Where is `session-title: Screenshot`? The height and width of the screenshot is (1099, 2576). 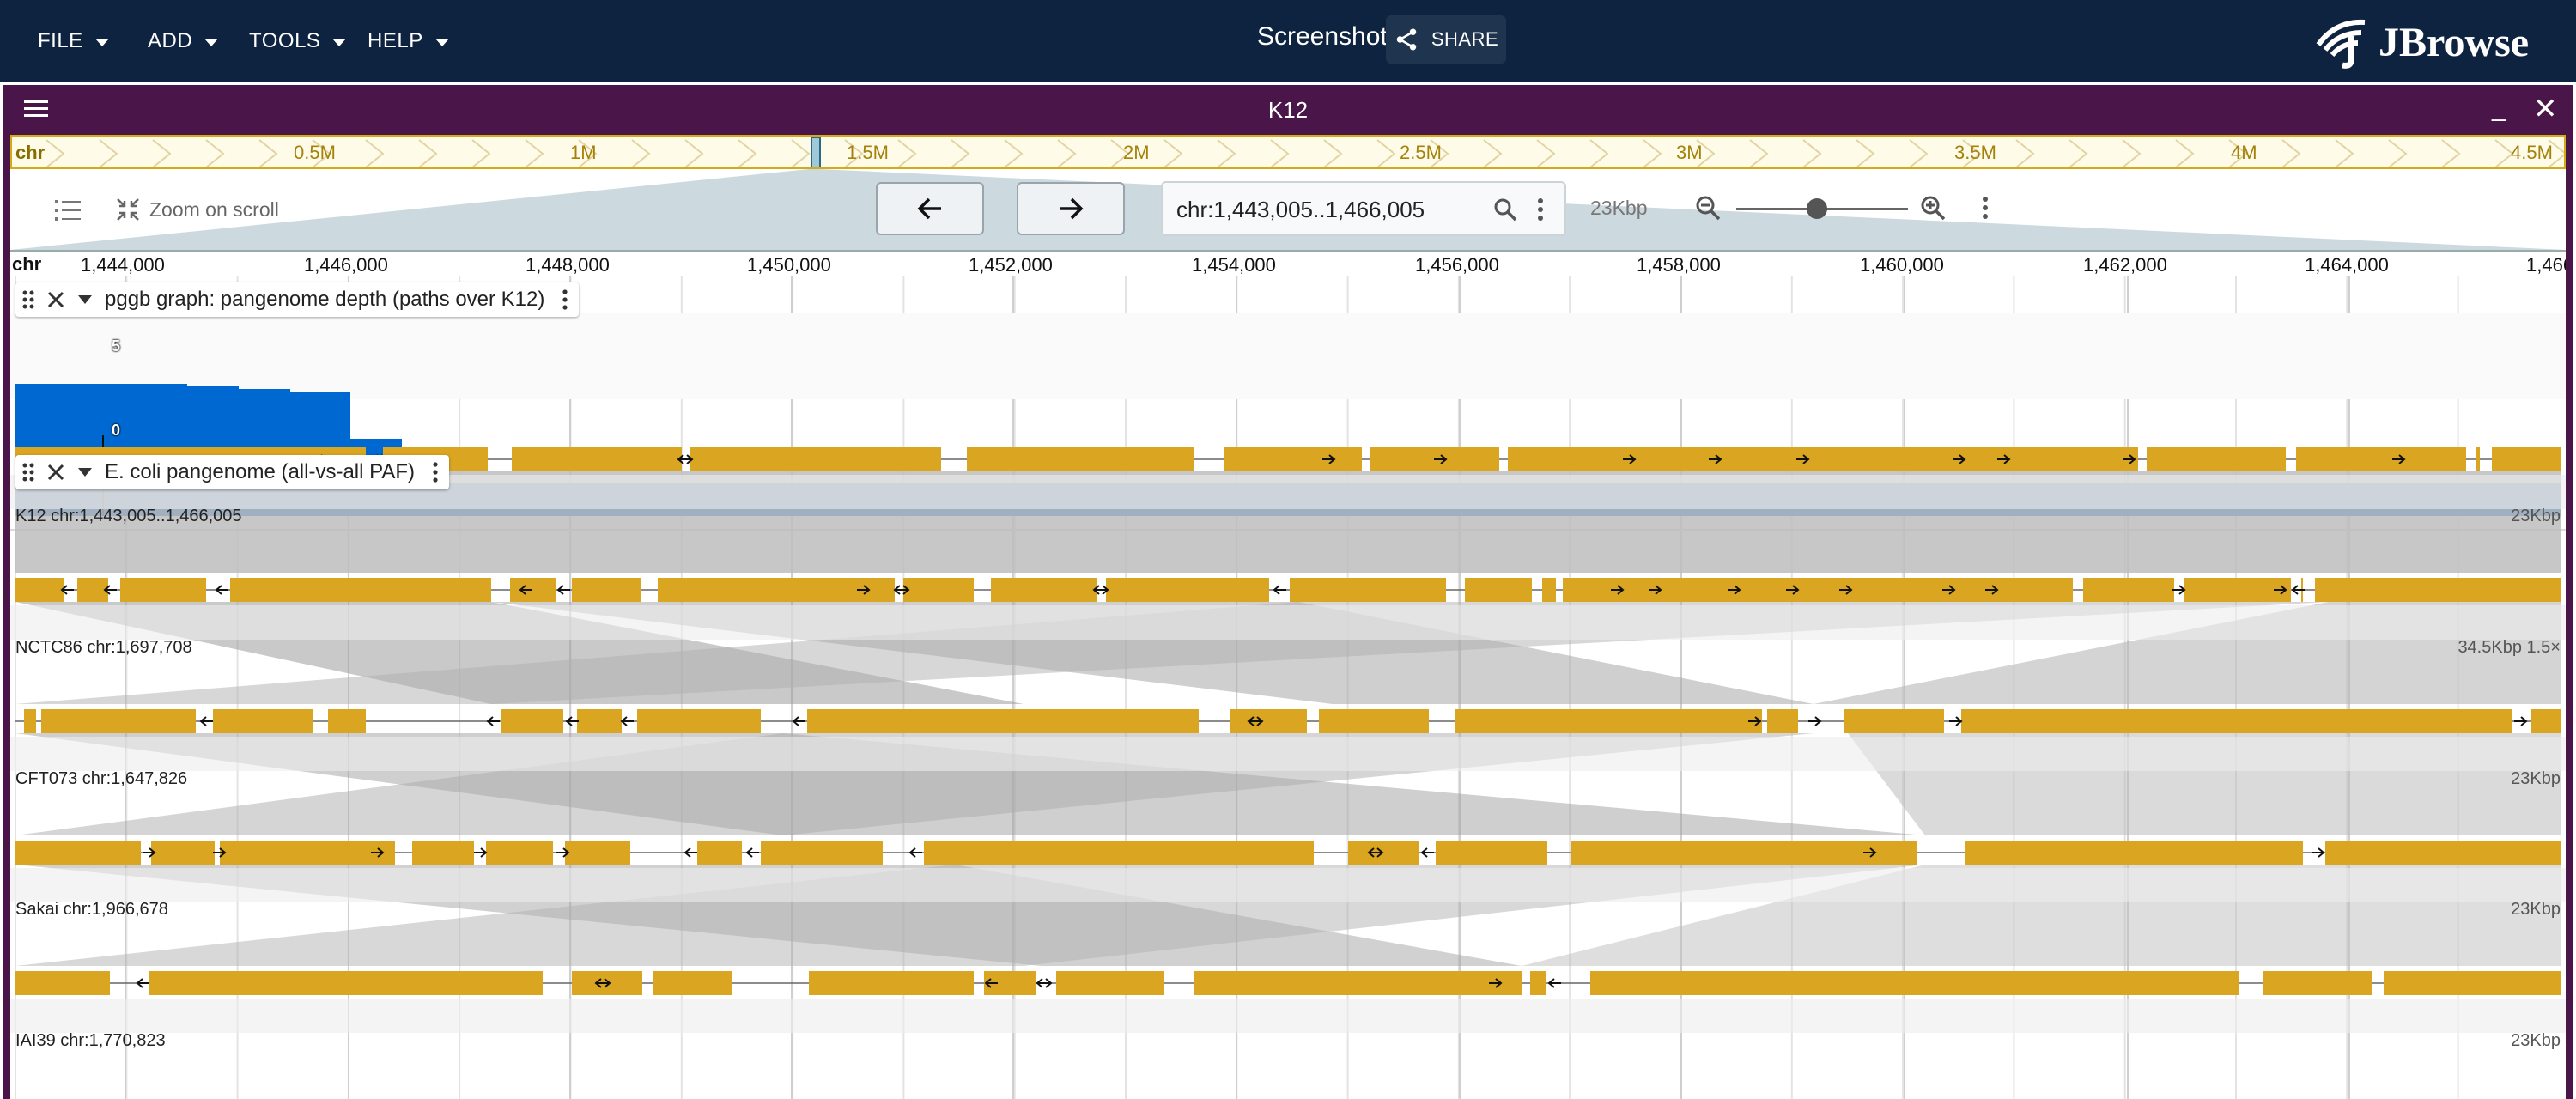
session-title: Screenshot is located at coordinates (1323, 36).